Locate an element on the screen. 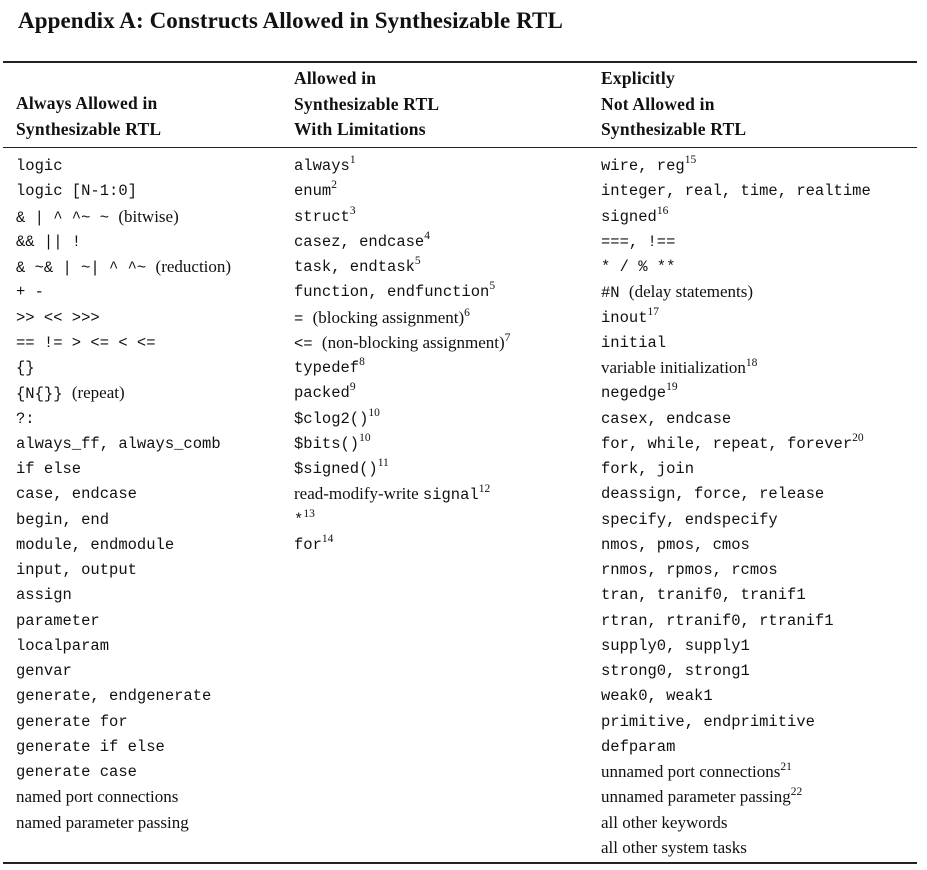 This screenshot has height=870, width=927. table-cell: initial is located at coordinates (736, 342).